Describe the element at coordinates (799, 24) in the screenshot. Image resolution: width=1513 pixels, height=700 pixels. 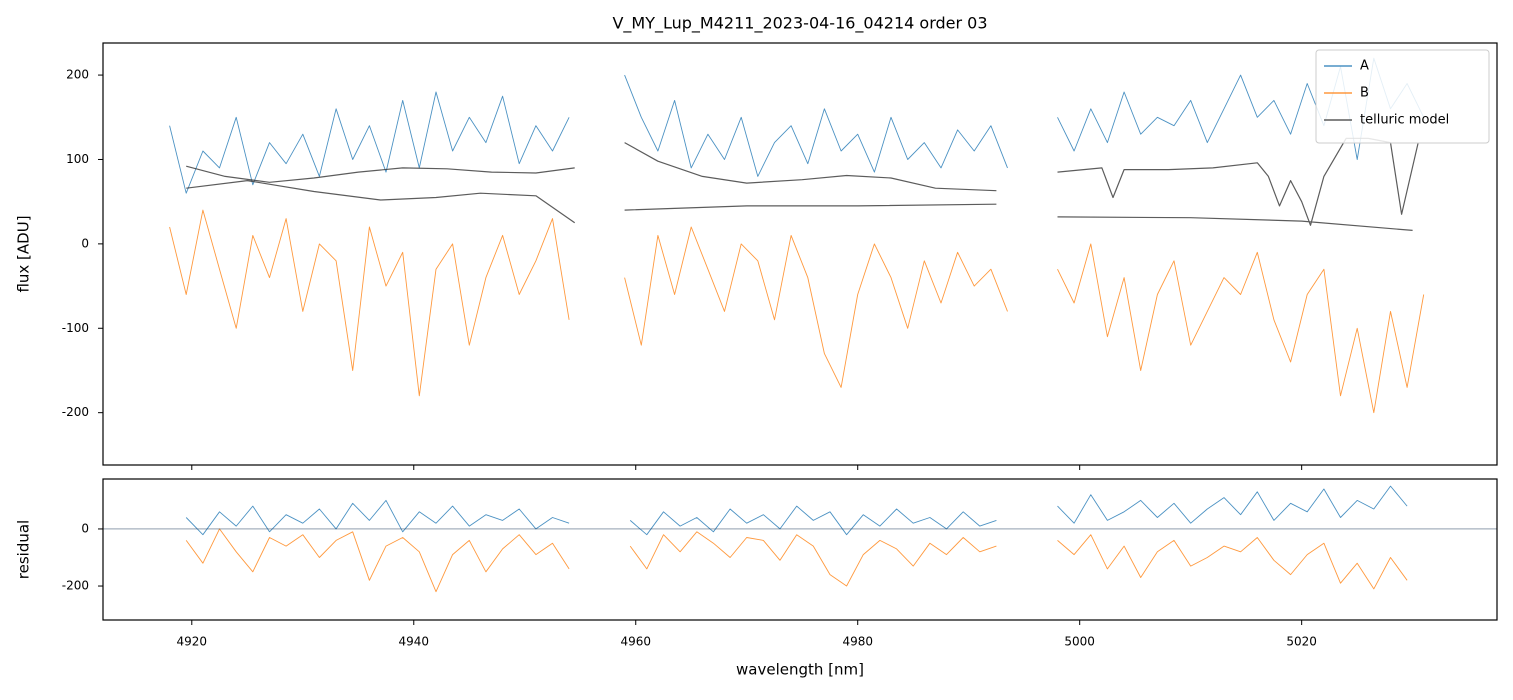
I see `chart-title: V_MY_Lup_M4211_2023-04-16_04214 order 03` at that location.